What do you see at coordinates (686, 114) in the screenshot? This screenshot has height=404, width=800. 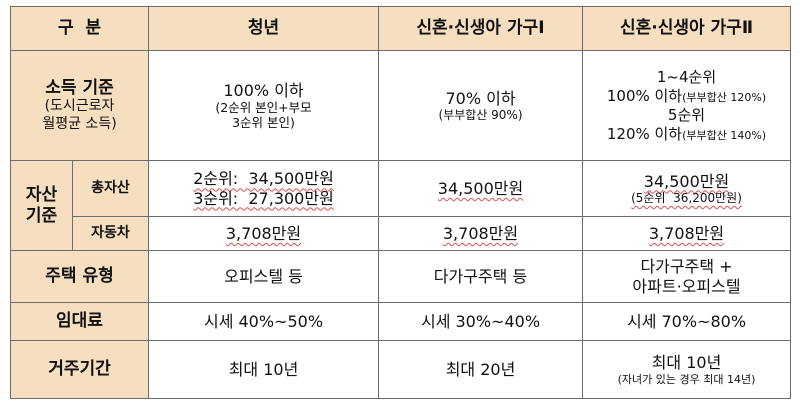 I see `income-newlywed-2-rank-b: 5순위` at bounding box center [686, 114].